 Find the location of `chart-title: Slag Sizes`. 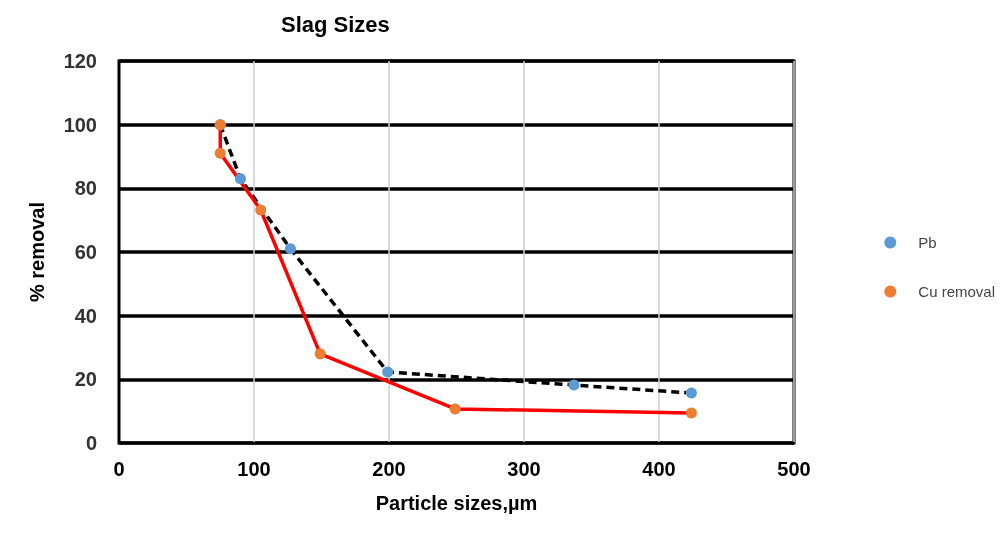

chart-title: Slag Sizes is located at coordinates (335, 24).